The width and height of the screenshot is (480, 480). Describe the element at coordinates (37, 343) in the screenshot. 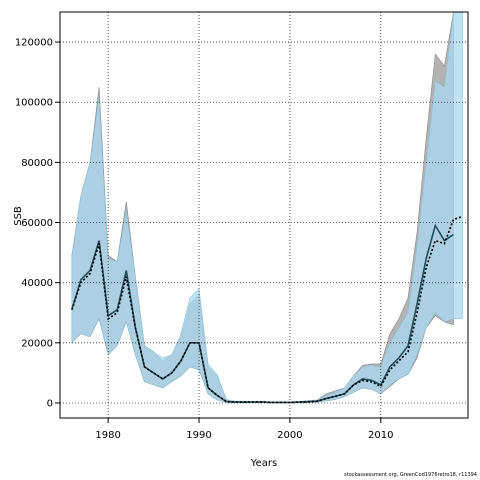

I see `y-tick-label-20000: 20000` at that location.